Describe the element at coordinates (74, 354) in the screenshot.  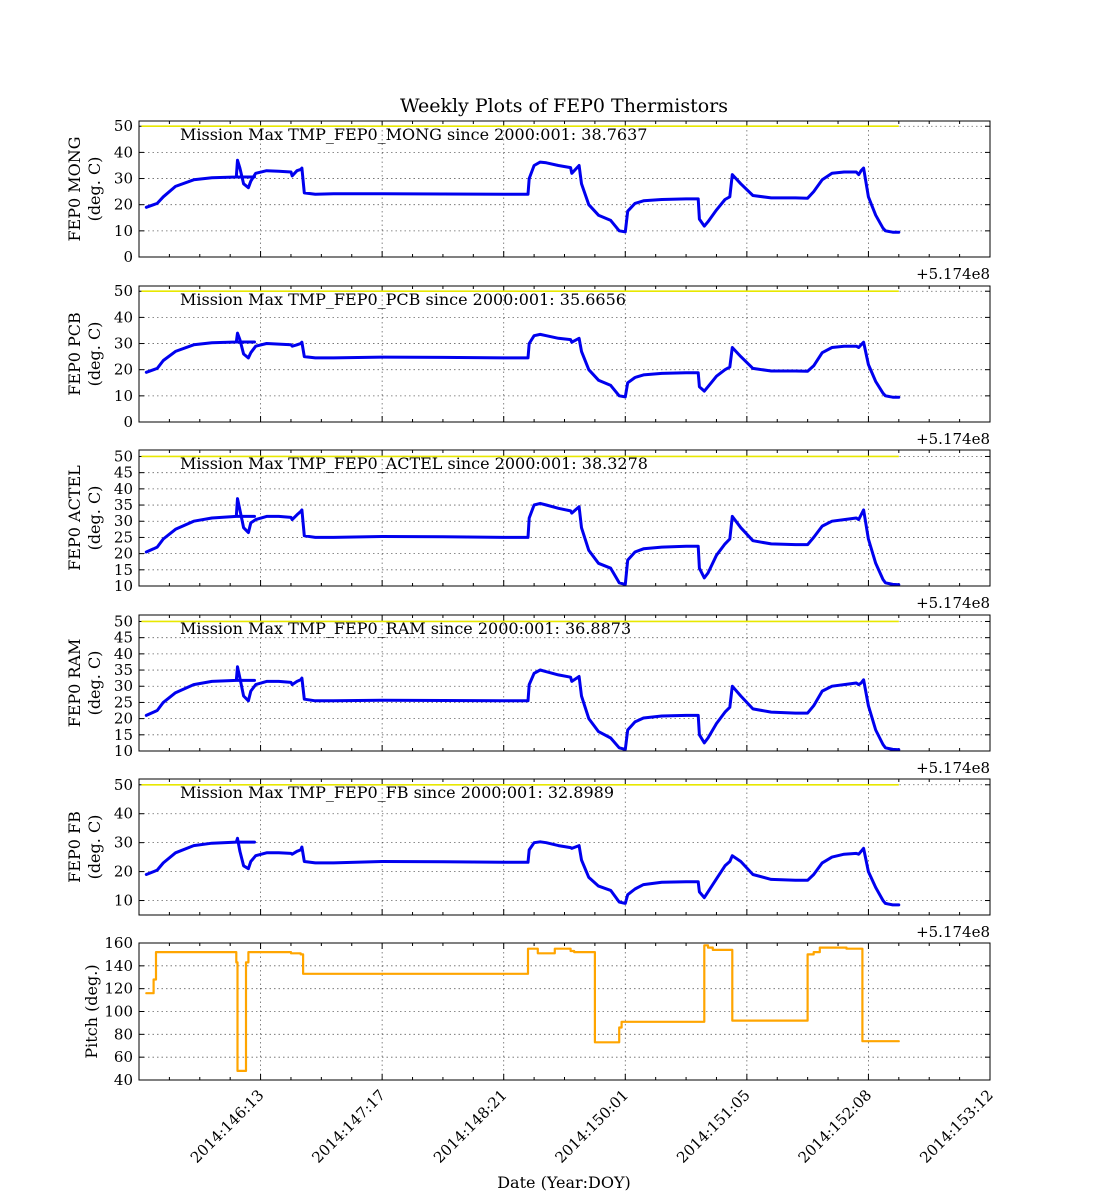
I see `y-axis-label-line: FEP0 PCB` at that location.